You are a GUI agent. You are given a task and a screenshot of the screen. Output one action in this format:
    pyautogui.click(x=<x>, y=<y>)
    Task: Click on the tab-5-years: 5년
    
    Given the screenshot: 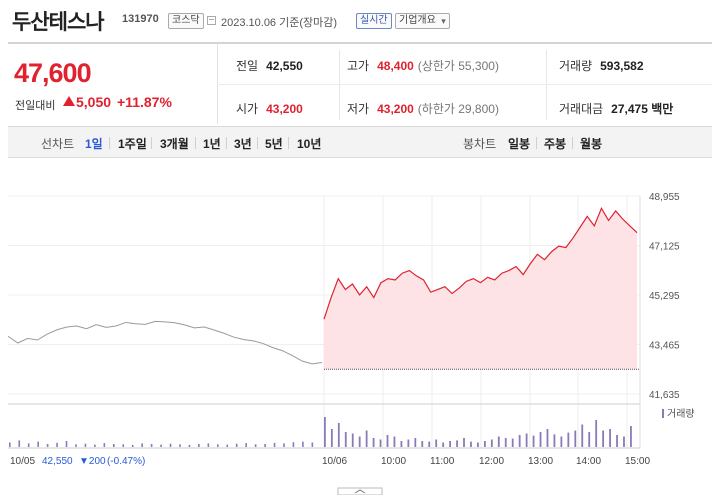 What is the action you would take?
    pyautogui.click(x=274, y=144)
    